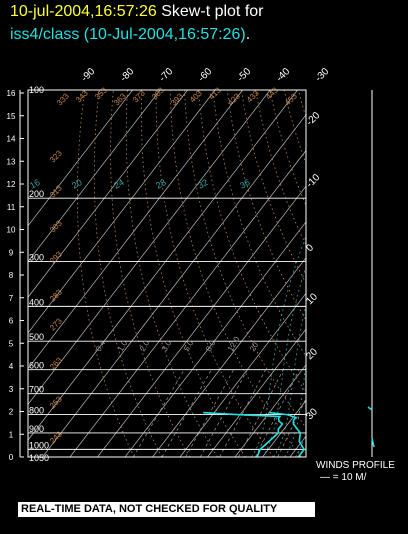 This screenshot has height=534, width=408. Describe the element at coordinates (11, 139) in the screenshot. I see `left-axis-label: 14` at that location.